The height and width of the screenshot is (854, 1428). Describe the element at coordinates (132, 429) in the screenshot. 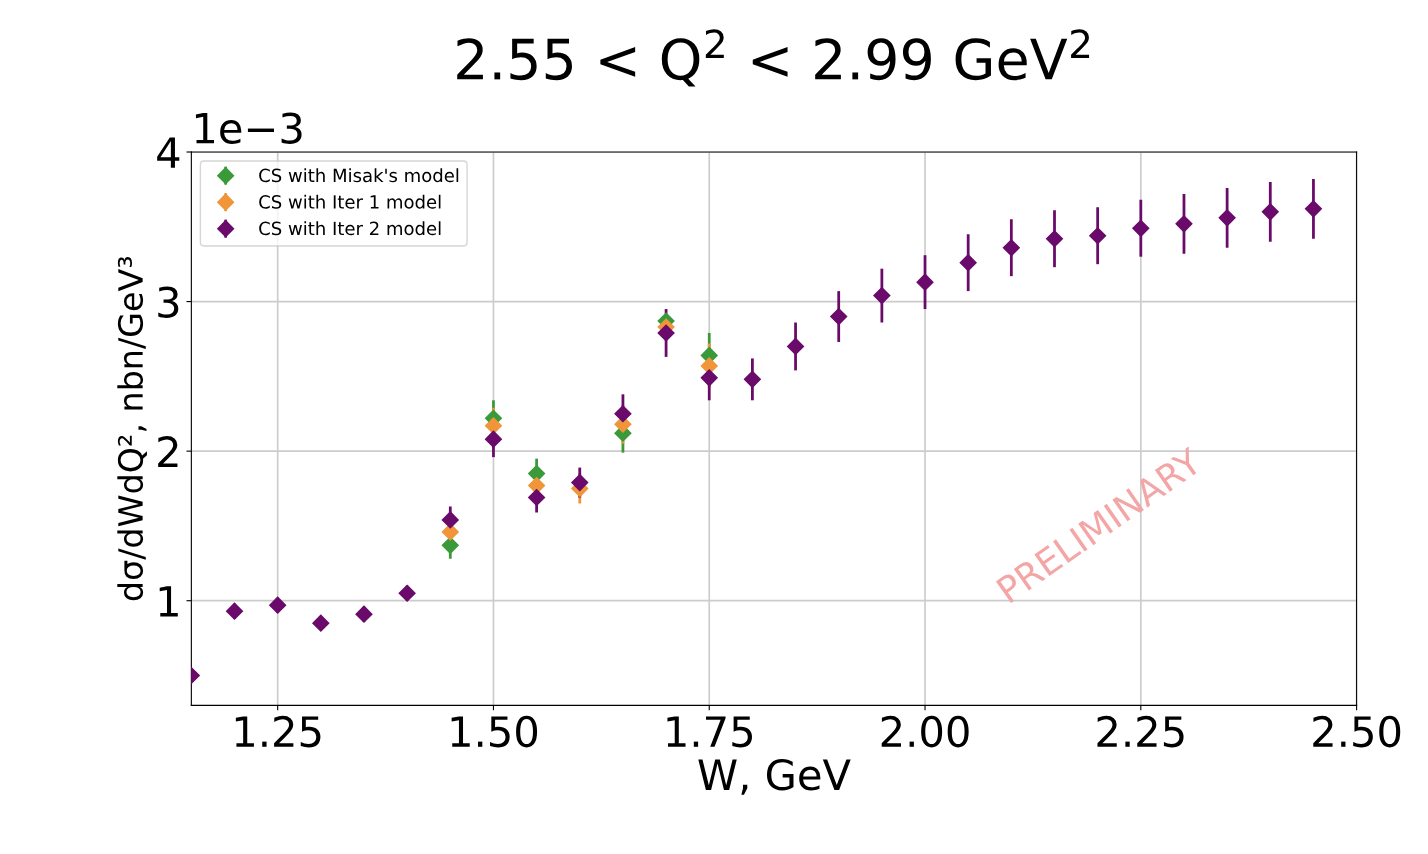

I see `y-axis-title: dσ/dWdQ², nbn/GeV³` at that location.